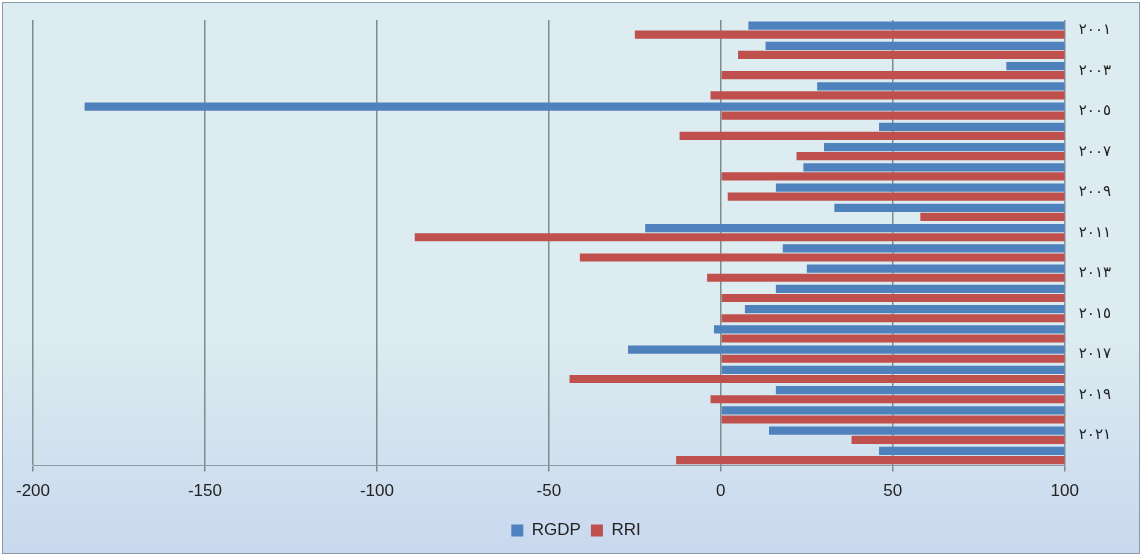 This screenshot has height=558, width=1144. Describe the element at coordinates (376, 491) in the screenshot. I see `x-tick-label: -100` at that location.